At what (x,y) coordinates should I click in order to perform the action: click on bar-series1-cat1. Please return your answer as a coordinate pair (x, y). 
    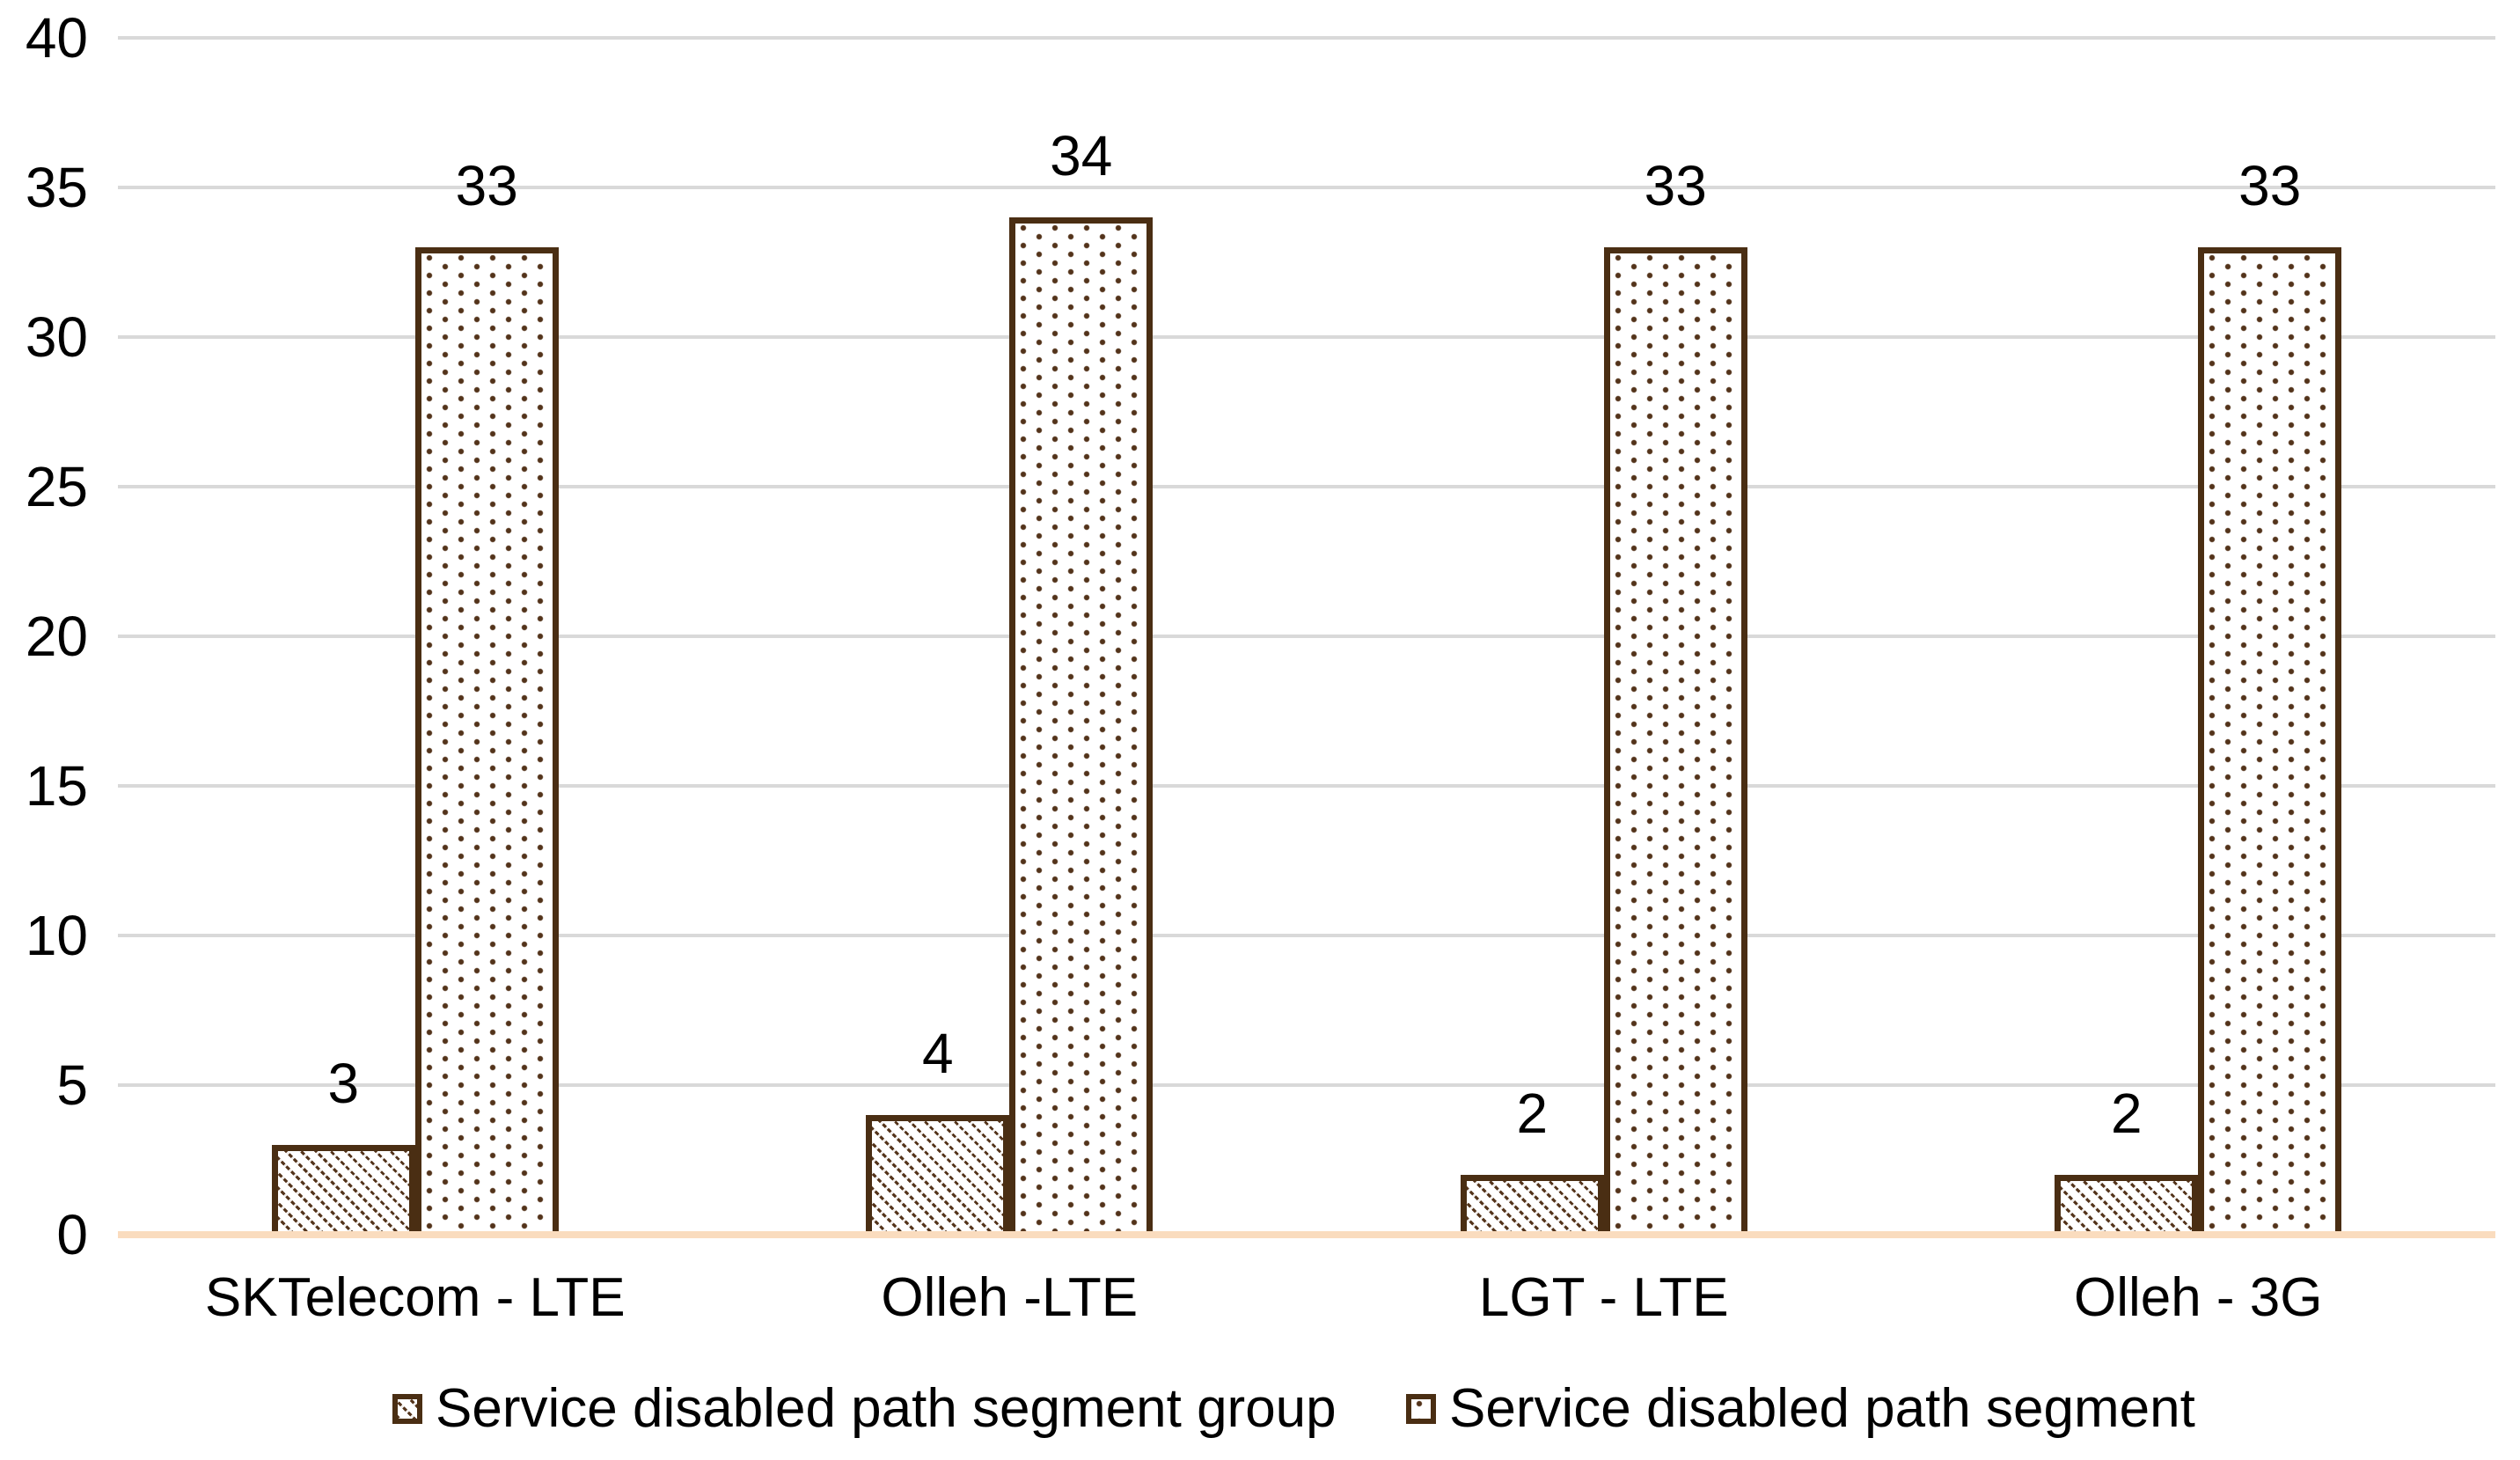
    Looking at the image, I should click on (343, 1190).